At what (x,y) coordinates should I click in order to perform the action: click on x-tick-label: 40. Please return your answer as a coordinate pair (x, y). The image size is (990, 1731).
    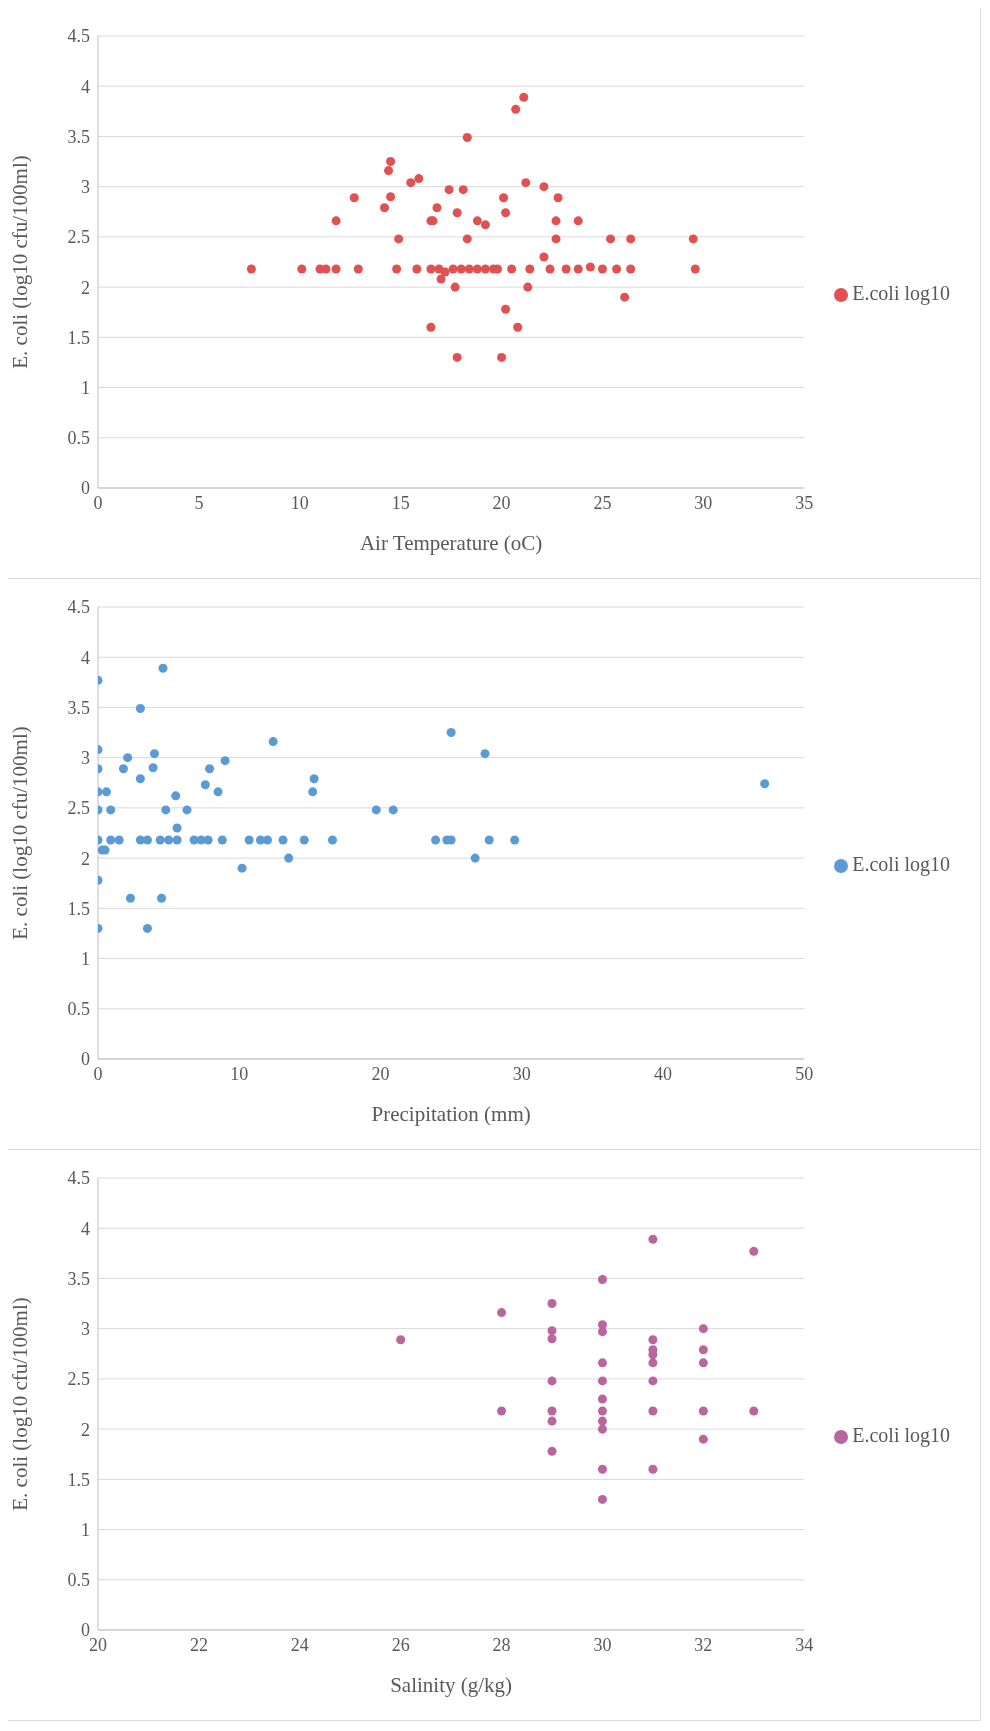
    Looking at the image, I should click on (662, 1073).